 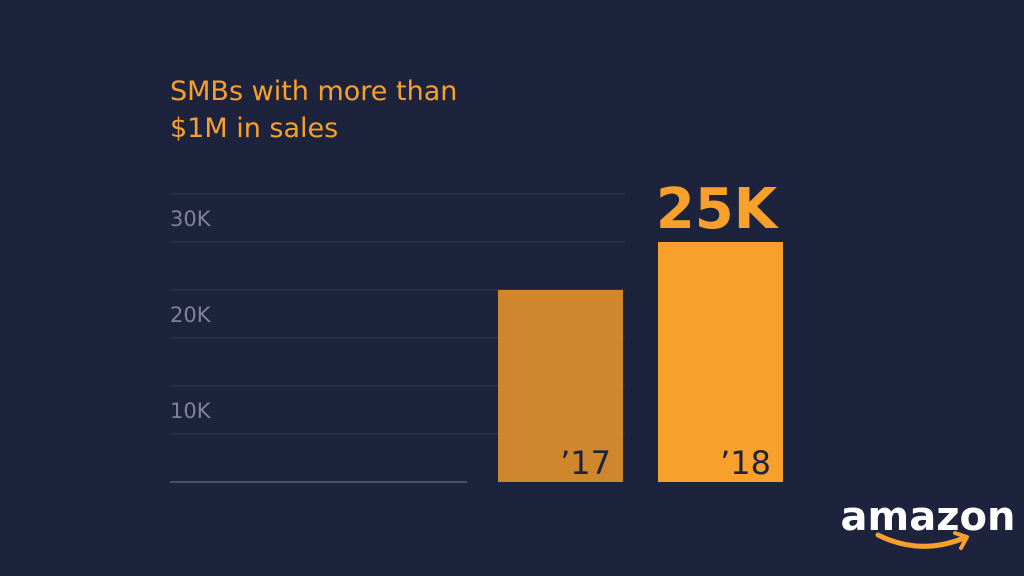 I want to click on amazon-logo: amazon, so click(x=928, y=522).